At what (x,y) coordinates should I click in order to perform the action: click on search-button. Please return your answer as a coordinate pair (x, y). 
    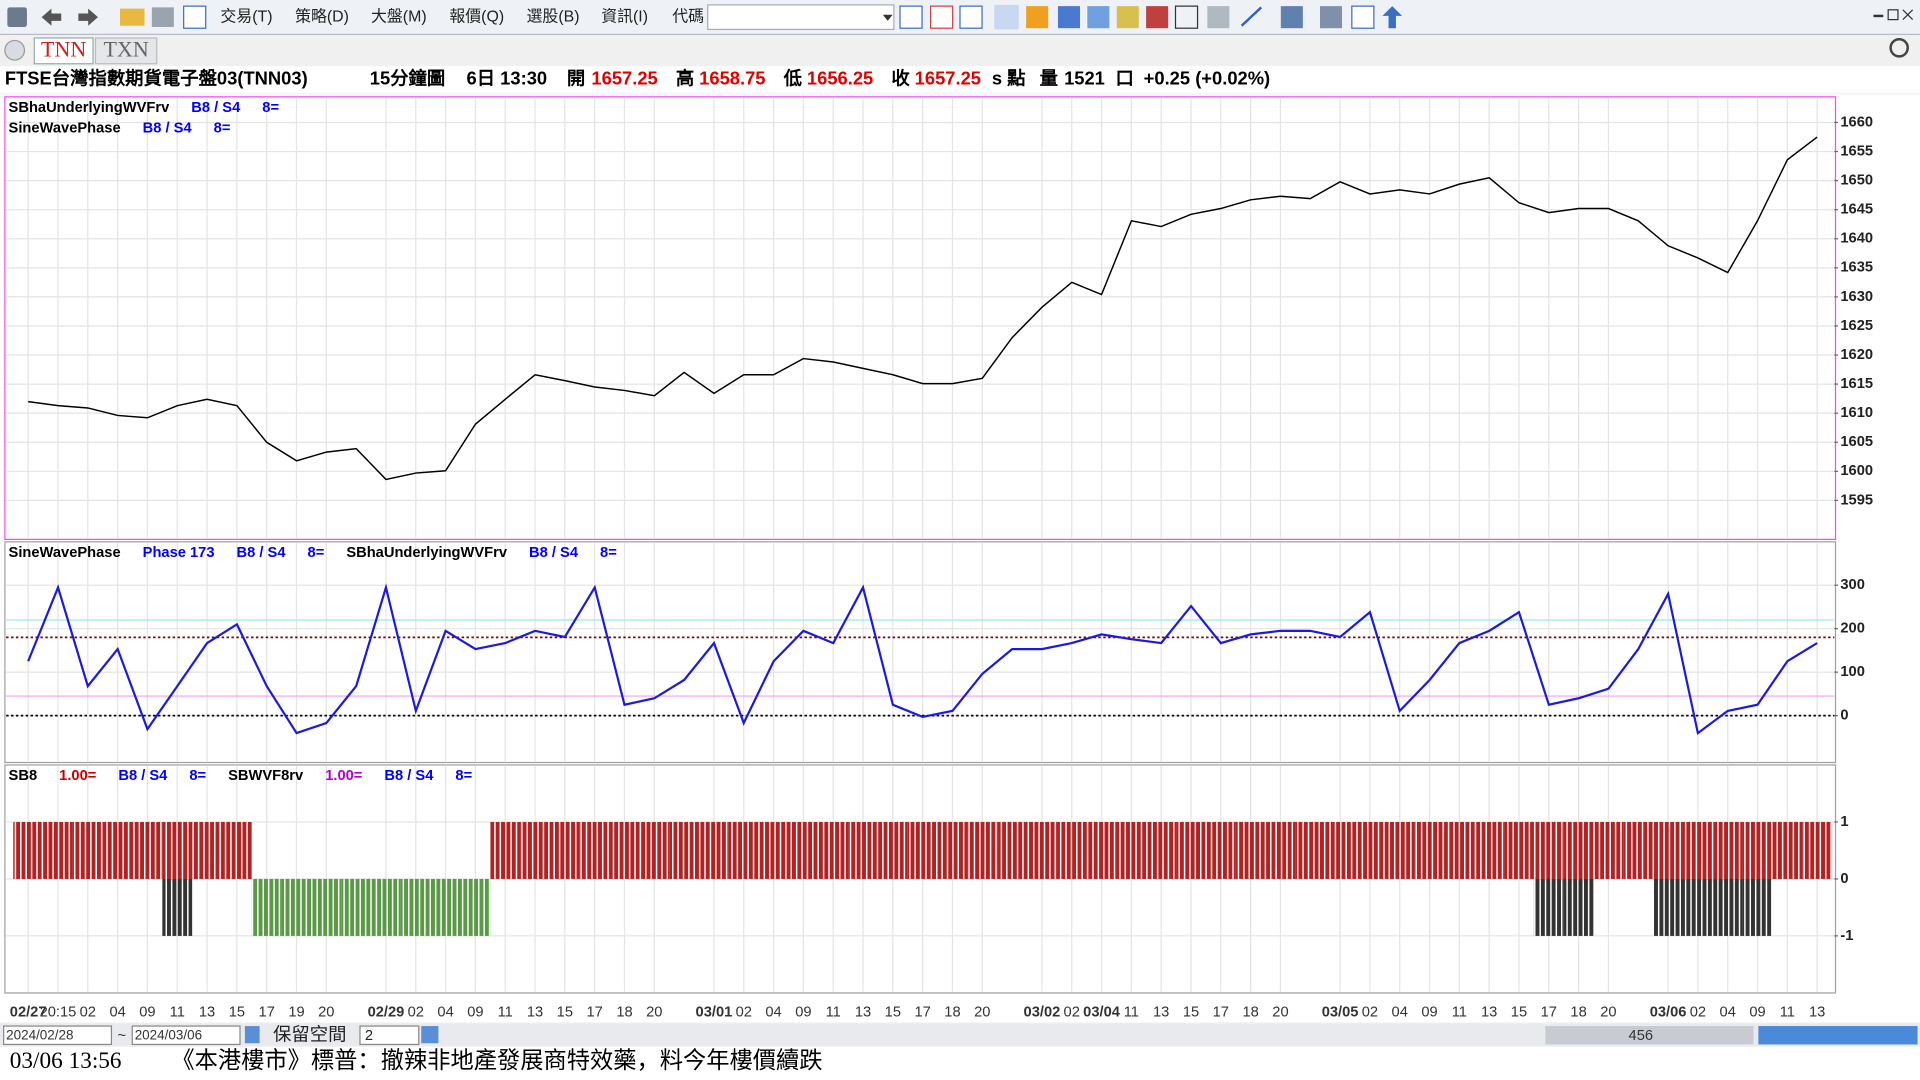
    Looking at the image, I should click on (1899, 48).